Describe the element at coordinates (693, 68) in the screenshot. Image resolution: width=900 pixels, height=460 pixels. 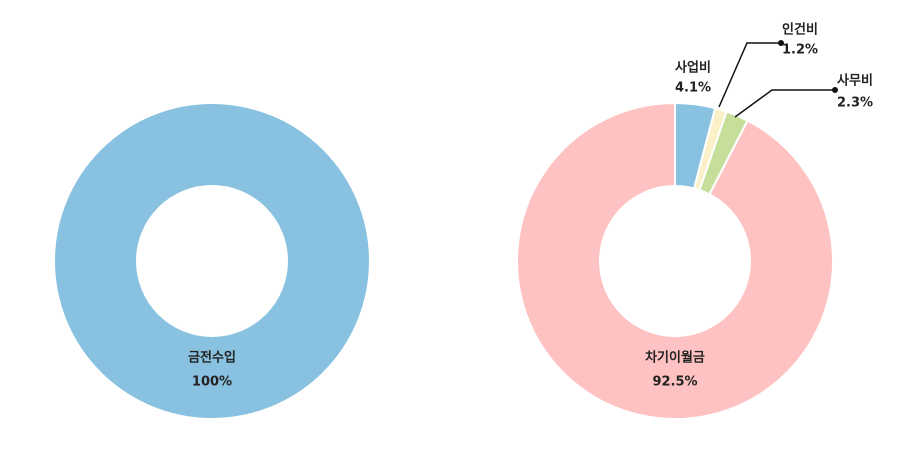
I see `slice-label: 사업비` at that location.